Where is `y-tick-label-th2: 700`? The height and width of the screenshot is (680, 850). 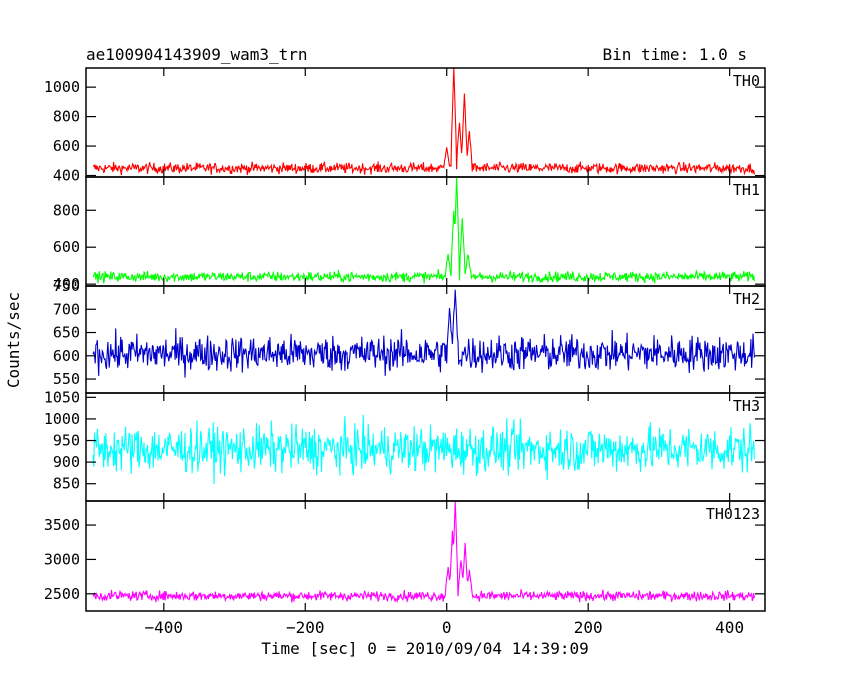 y-tick-label-th2: 700 is located at coordinates (66, 309).